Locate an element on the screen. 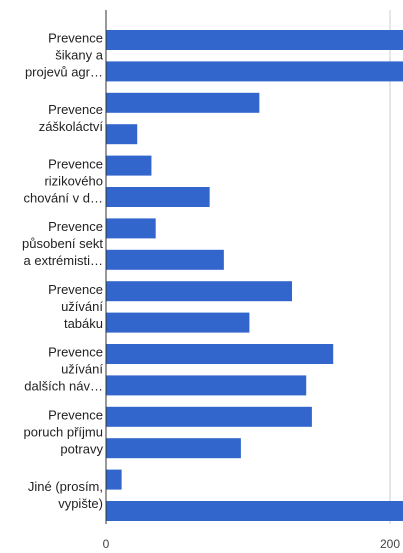 The width and height of the screenshot is (403, 553). category-label-5: Prevence užívání tabáku is located at coordinates (75, 306).